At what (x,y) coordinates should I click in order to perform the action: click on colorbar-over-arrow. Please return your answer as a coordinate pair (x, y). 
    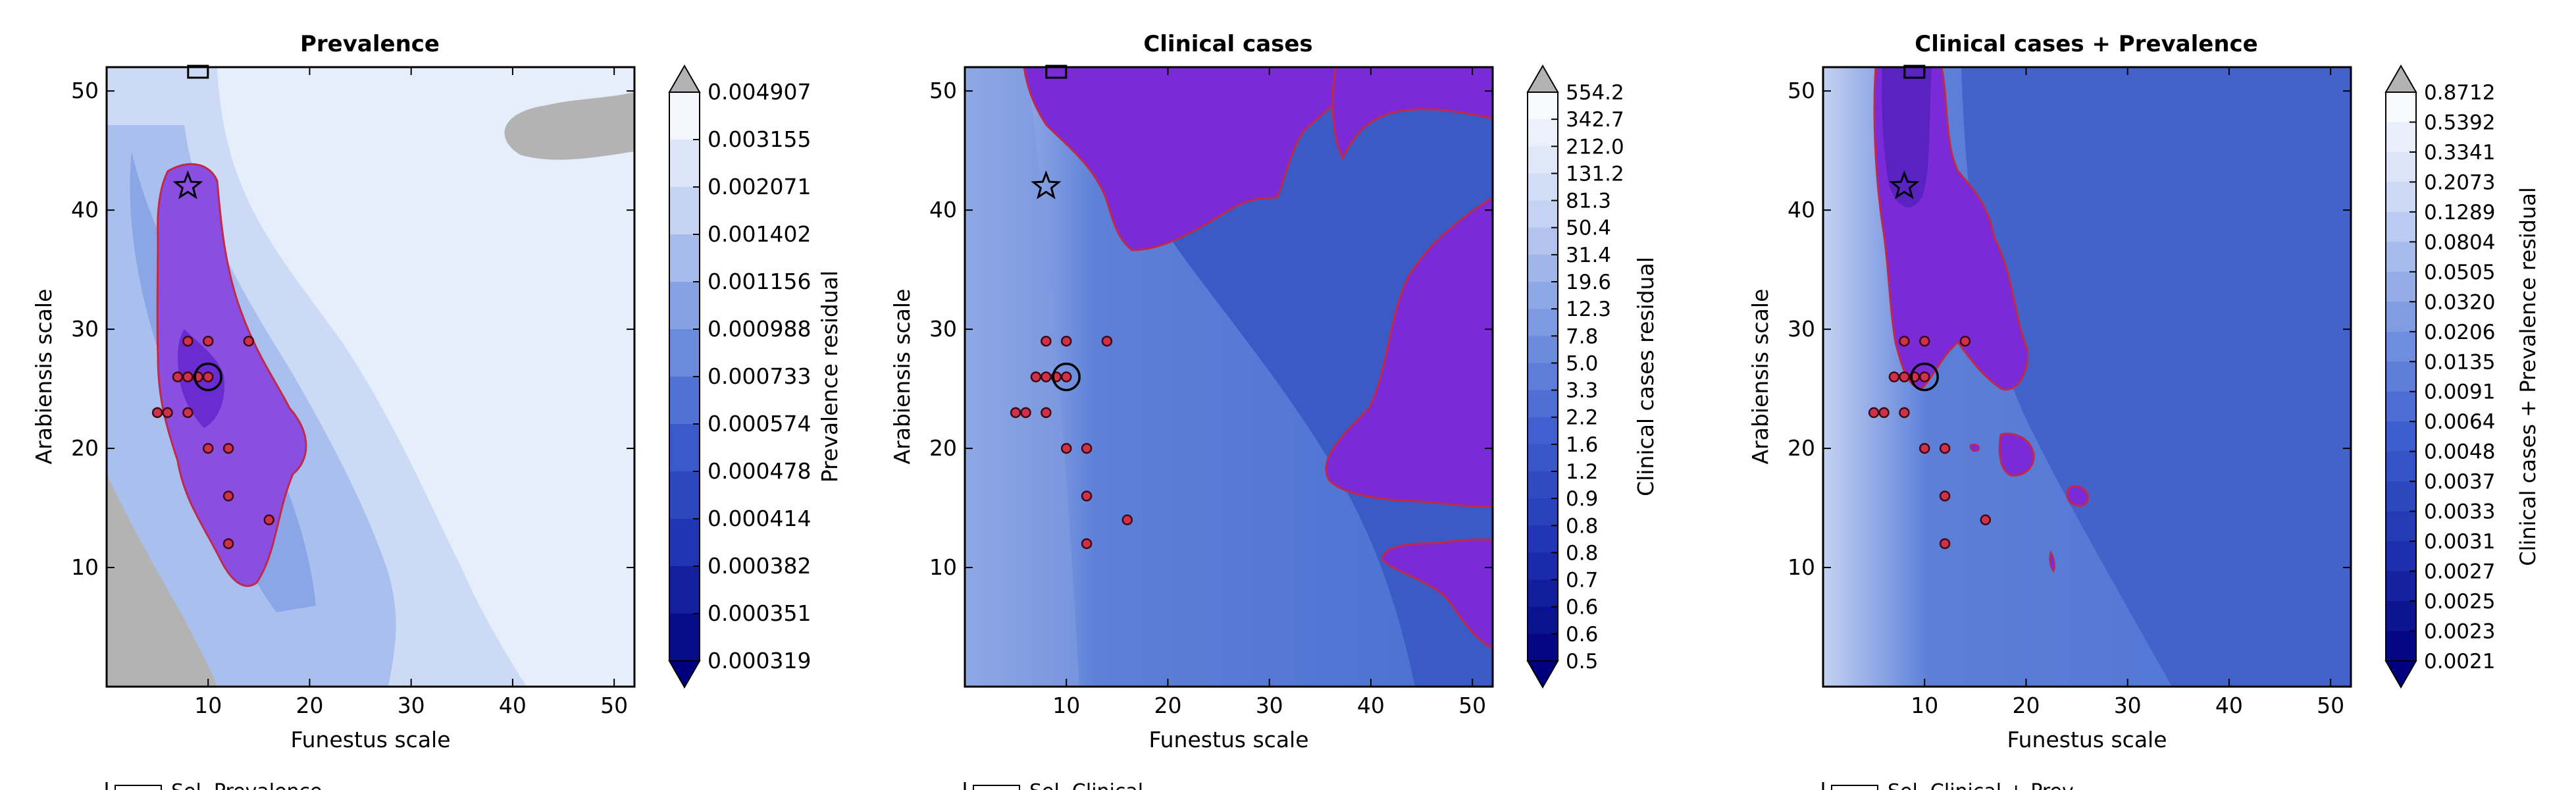
    Looking at the image, I should click on (1542, 78).